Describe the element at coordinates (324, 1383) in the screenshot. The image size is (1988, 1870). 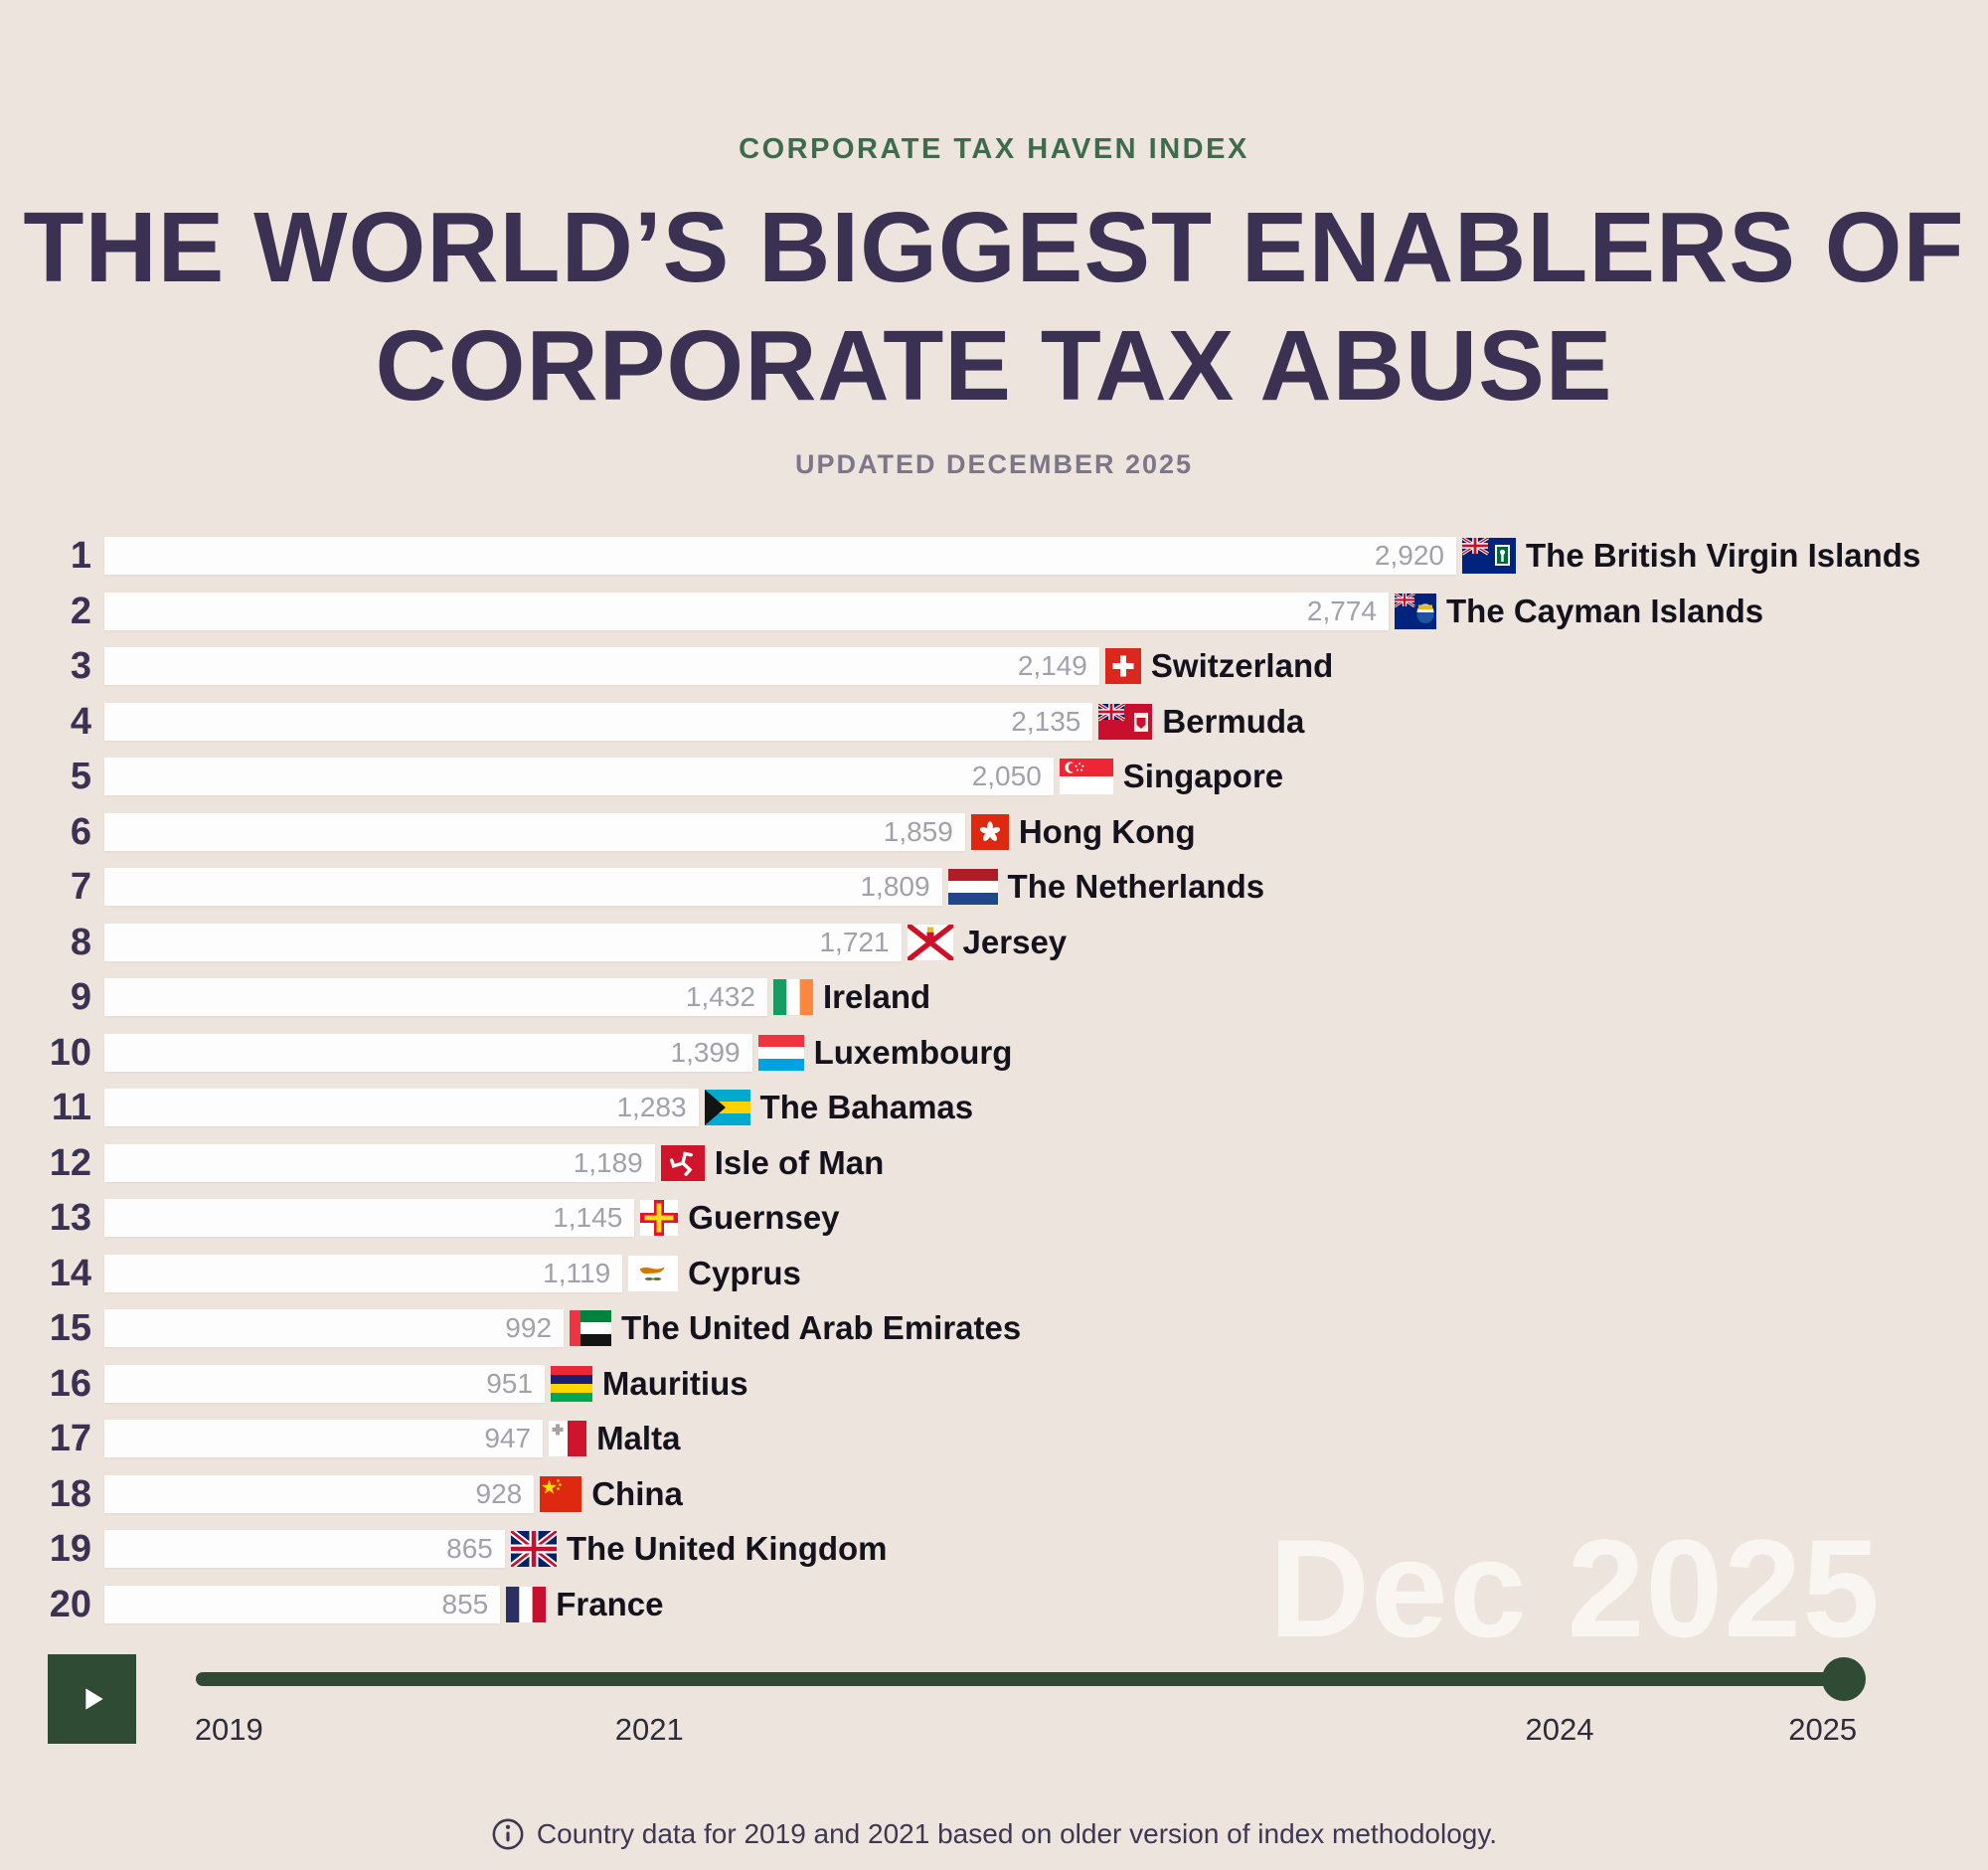
I see `bar: 951` at that location.